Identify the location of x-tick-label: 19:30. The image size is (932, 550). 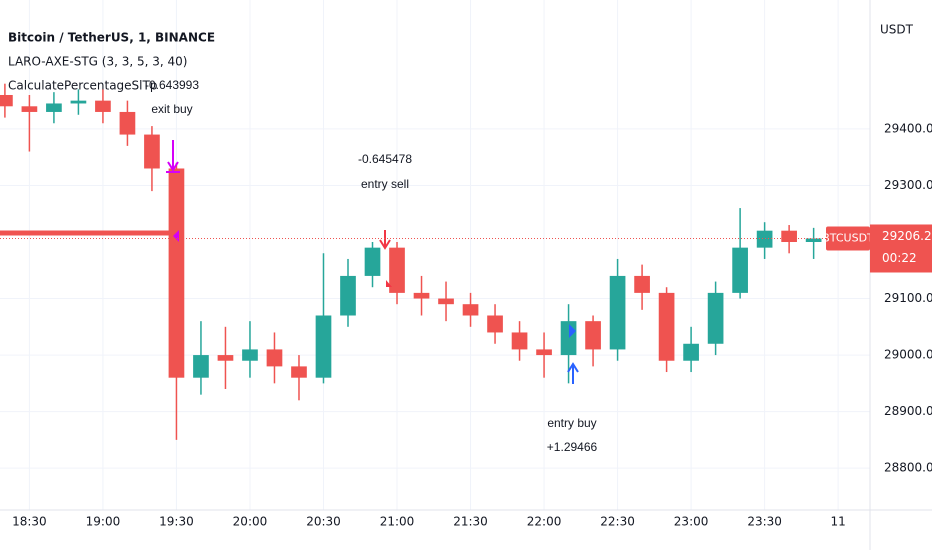
(176, 522).